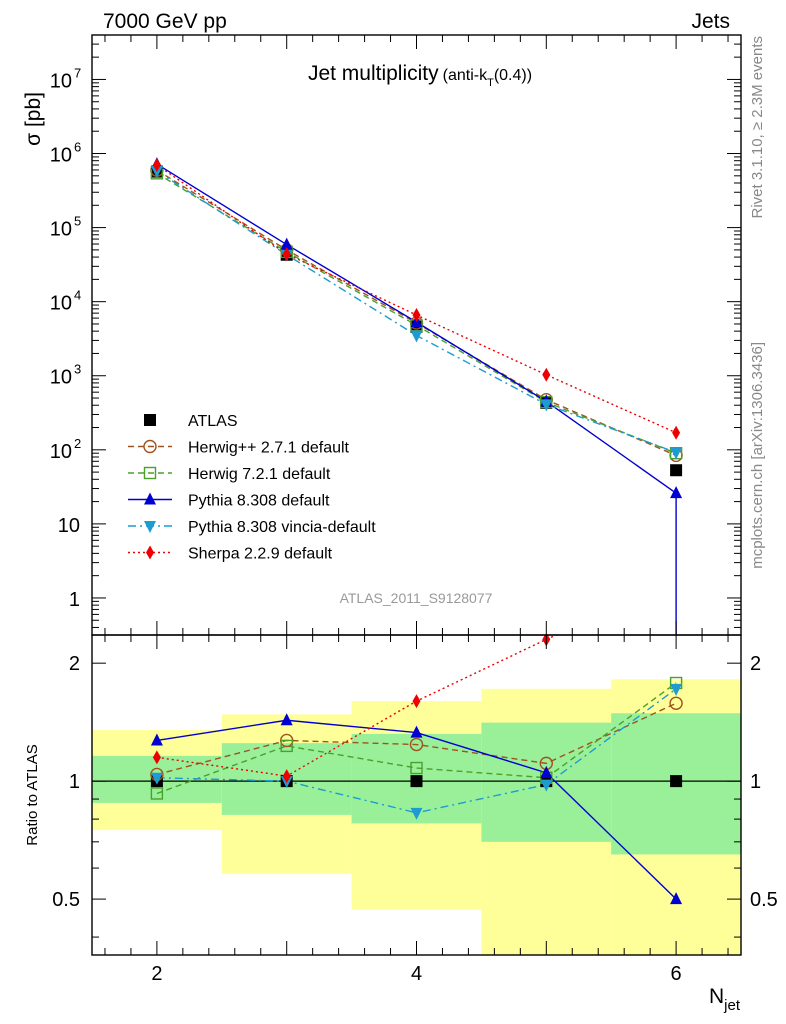  What do you see at coordinates (416, 336) in the screenshot?
I see `point-pythia-8-308-vincia-default-n4` at bounding box center [416, 336].